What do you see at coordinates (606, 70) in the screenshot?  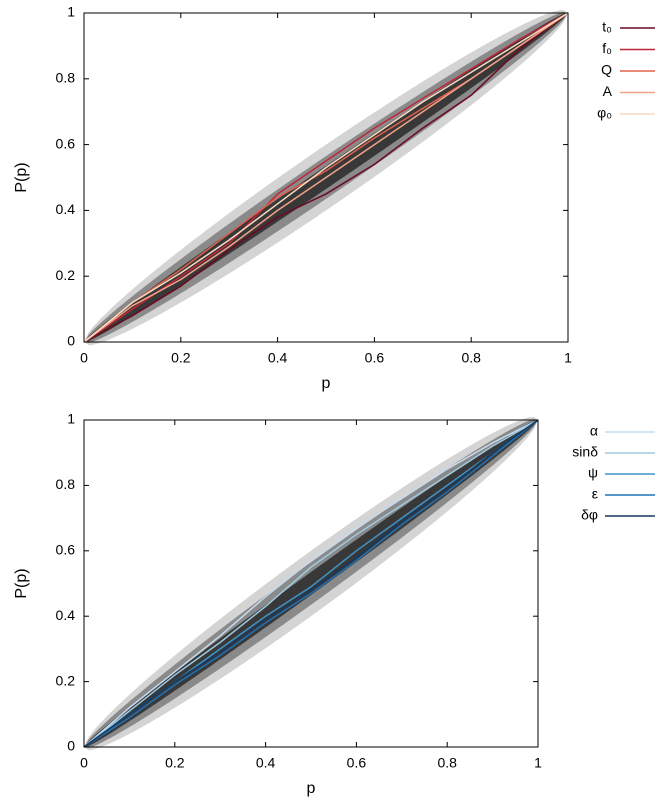 I see `legend-label: Q` at bounding box center [606, 70].